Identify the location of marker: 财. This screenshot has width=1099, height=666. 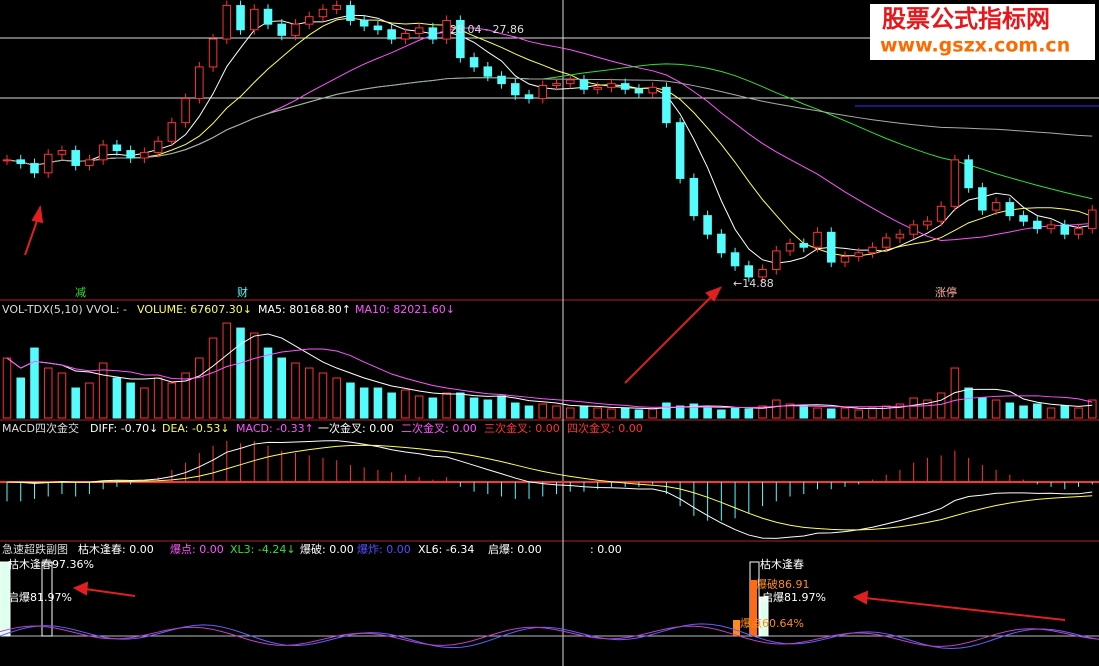
(242, 292).